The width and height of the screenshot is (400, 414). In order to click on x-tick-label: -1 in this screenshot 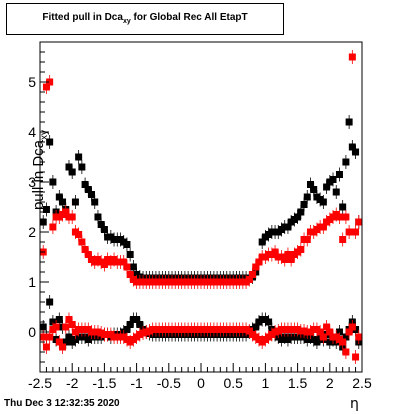, I will do `click(136, 383)`.